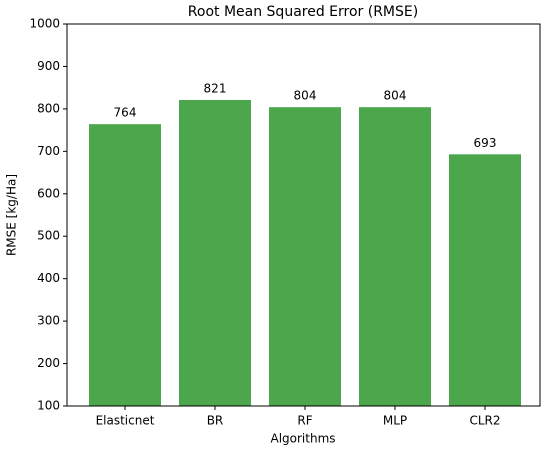 This screenshot has width=550, height=450. Describe the element at coordinates (48, 108) in the screenshot. I see `y-tick-label: 800` at that location.